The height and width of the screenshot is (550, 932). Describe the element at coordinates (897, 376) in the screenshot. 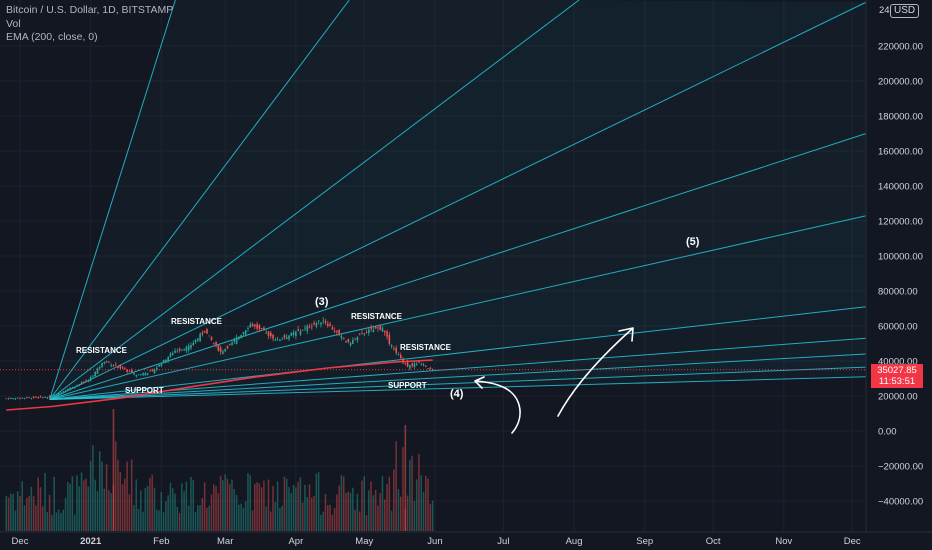

I see `last-price-tag: 35027.85 11:53:51` at that location.